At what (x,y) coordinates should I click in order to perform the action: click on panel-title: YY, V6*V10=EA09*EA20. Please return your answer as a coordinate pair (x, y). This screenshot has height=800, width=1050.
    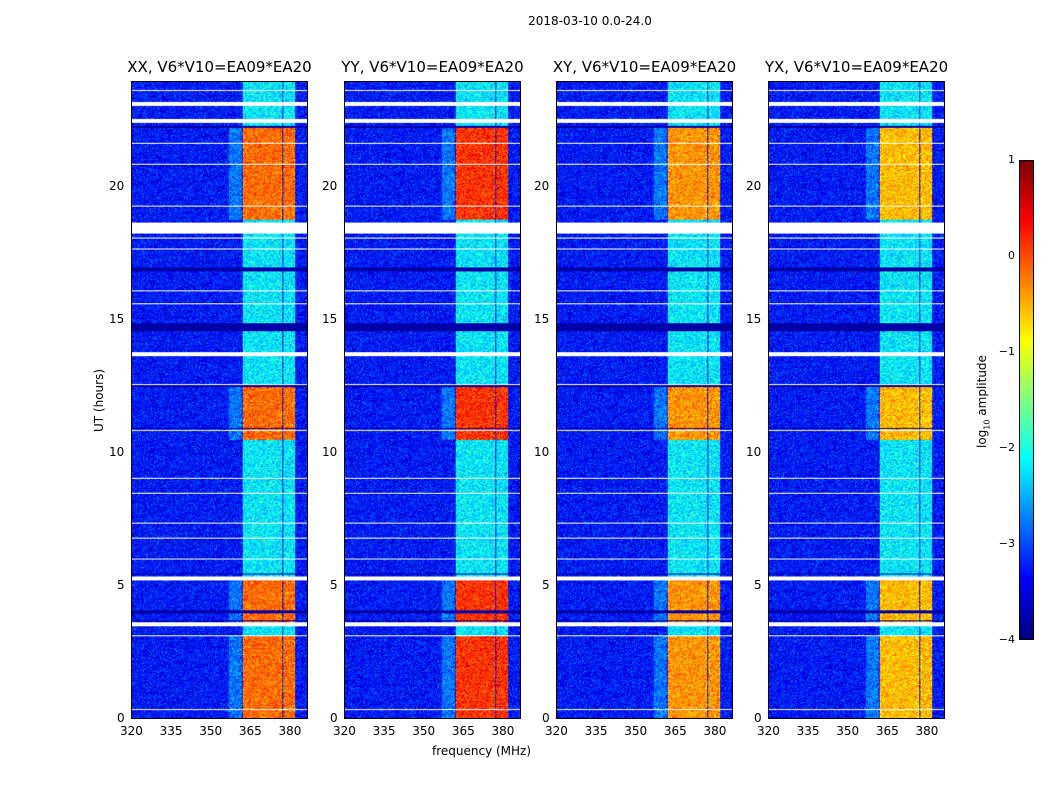
    Looking at the image, I should click on (432, 67).